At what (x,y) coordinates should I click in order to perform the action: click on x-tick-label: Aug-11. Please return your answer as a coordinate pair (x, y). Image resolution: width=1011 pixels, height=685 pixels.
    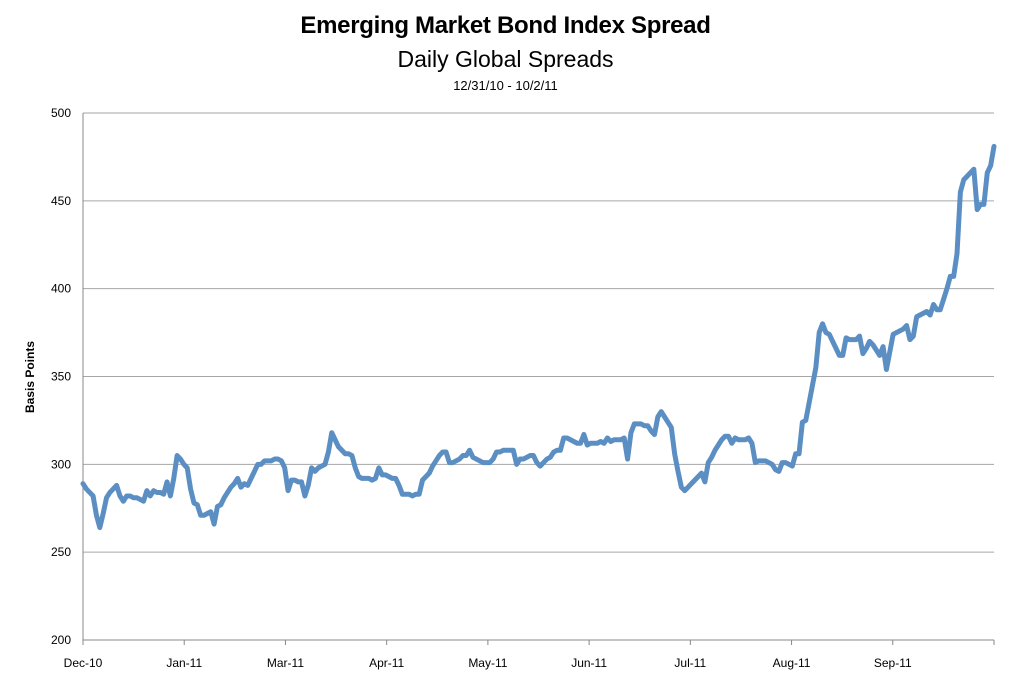
    Looking at the image, I should click on (792, 663).